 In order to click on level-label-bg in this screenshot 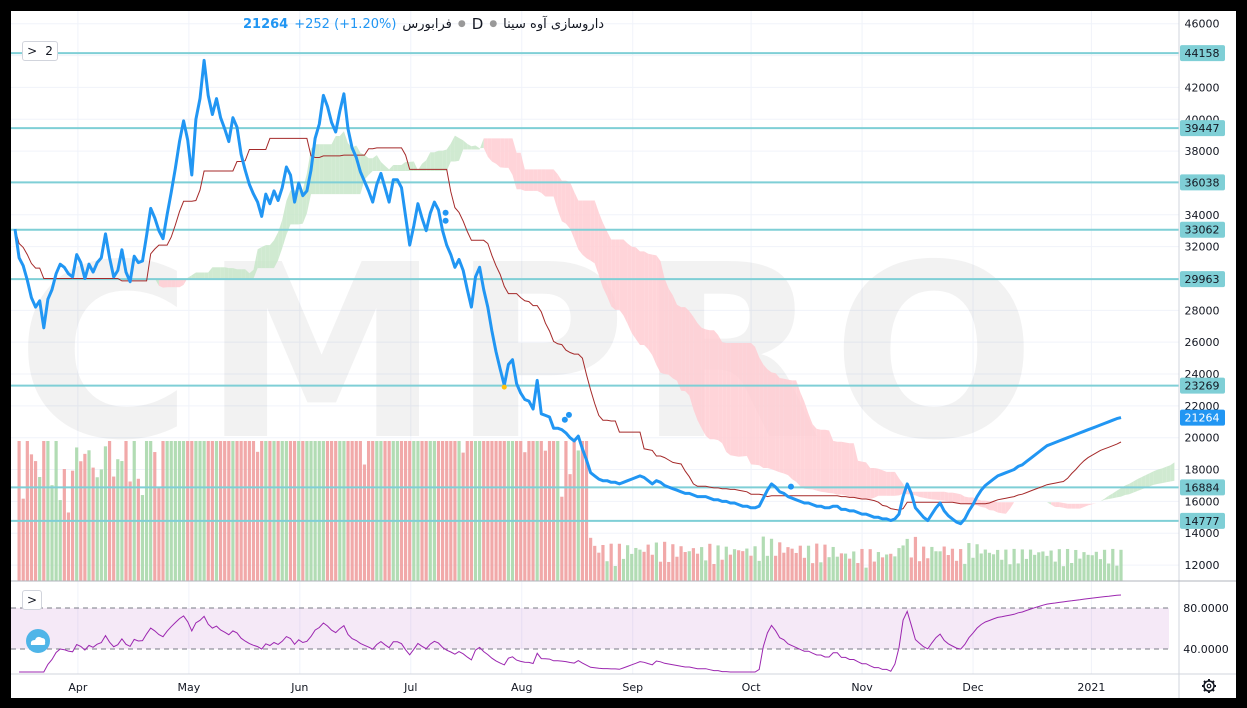, I will do `click(1202, 279)`.